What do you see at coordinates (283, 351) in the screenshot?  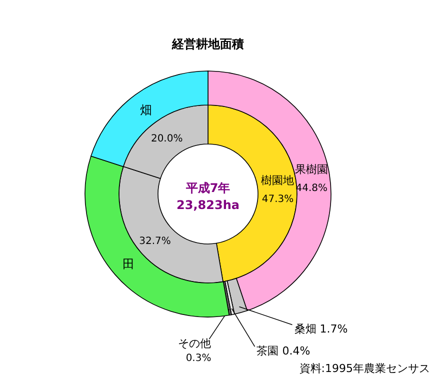 I see `slice-label: 茶園 0.4%` at bounding box center [283, 351].